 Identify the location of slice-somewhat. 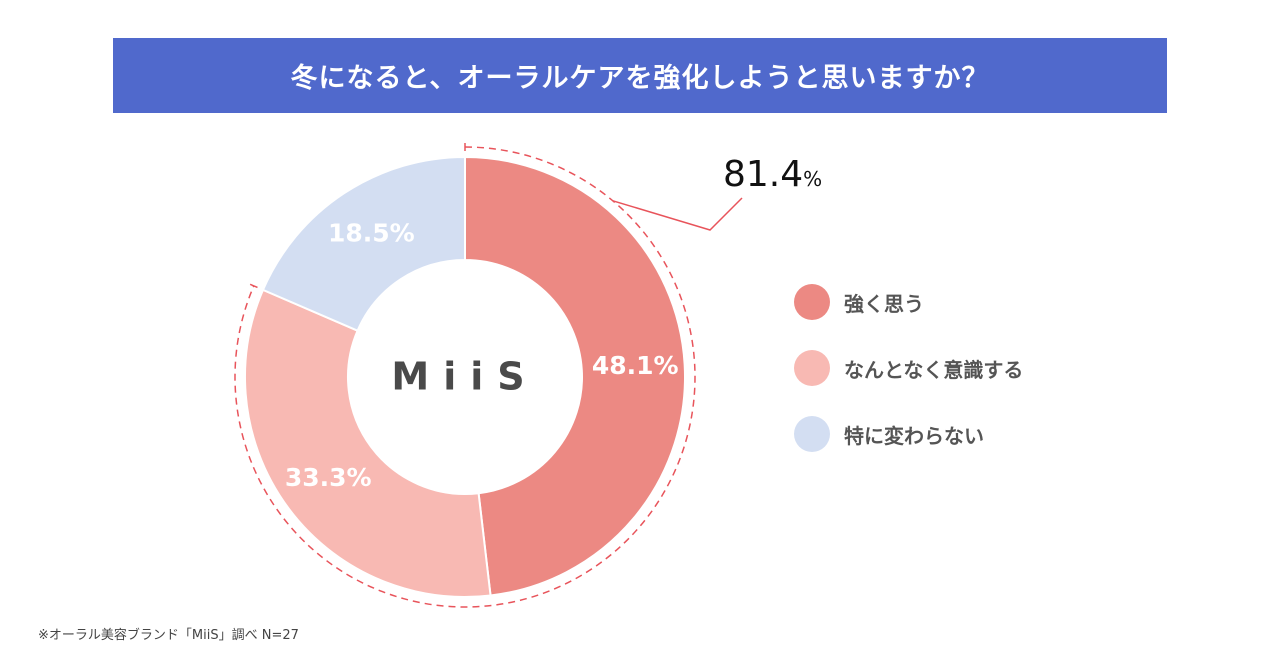
(368, 443).